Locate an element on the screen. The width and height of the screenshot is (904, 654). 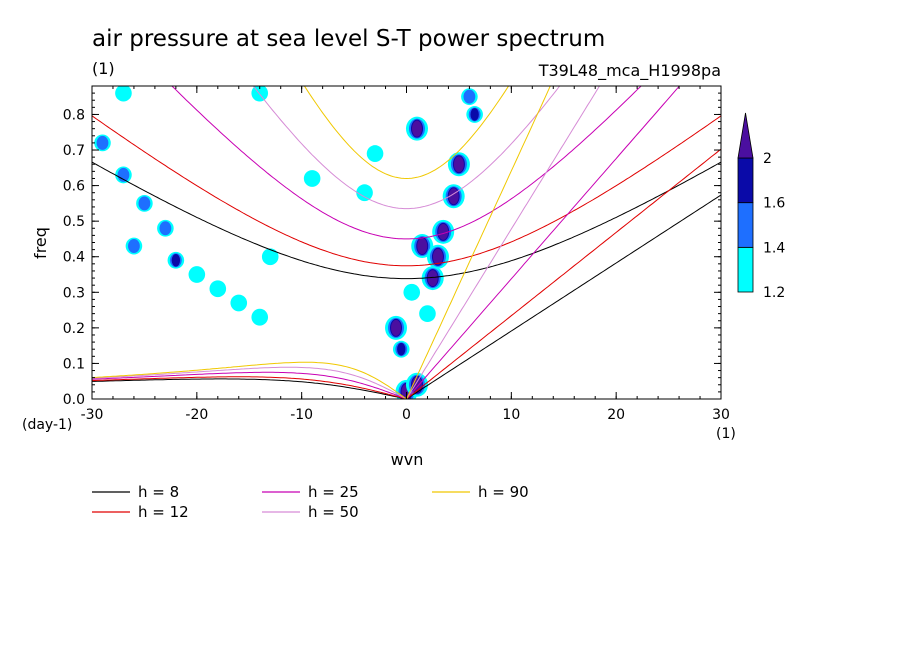
legend: h = 8 h = 12 h = 25 h = 50 h = 90 is located at coordinates (310, 502).